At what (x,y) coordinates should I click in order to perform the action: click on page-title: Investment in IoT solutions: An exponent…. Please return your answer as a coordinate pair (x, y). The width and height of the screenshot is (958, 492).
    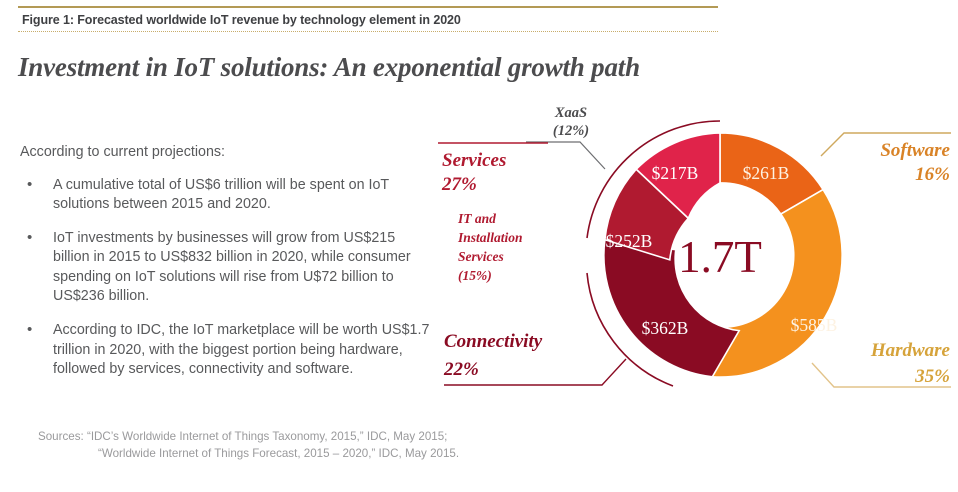
    Looking at the image, I should click on (329, 67).